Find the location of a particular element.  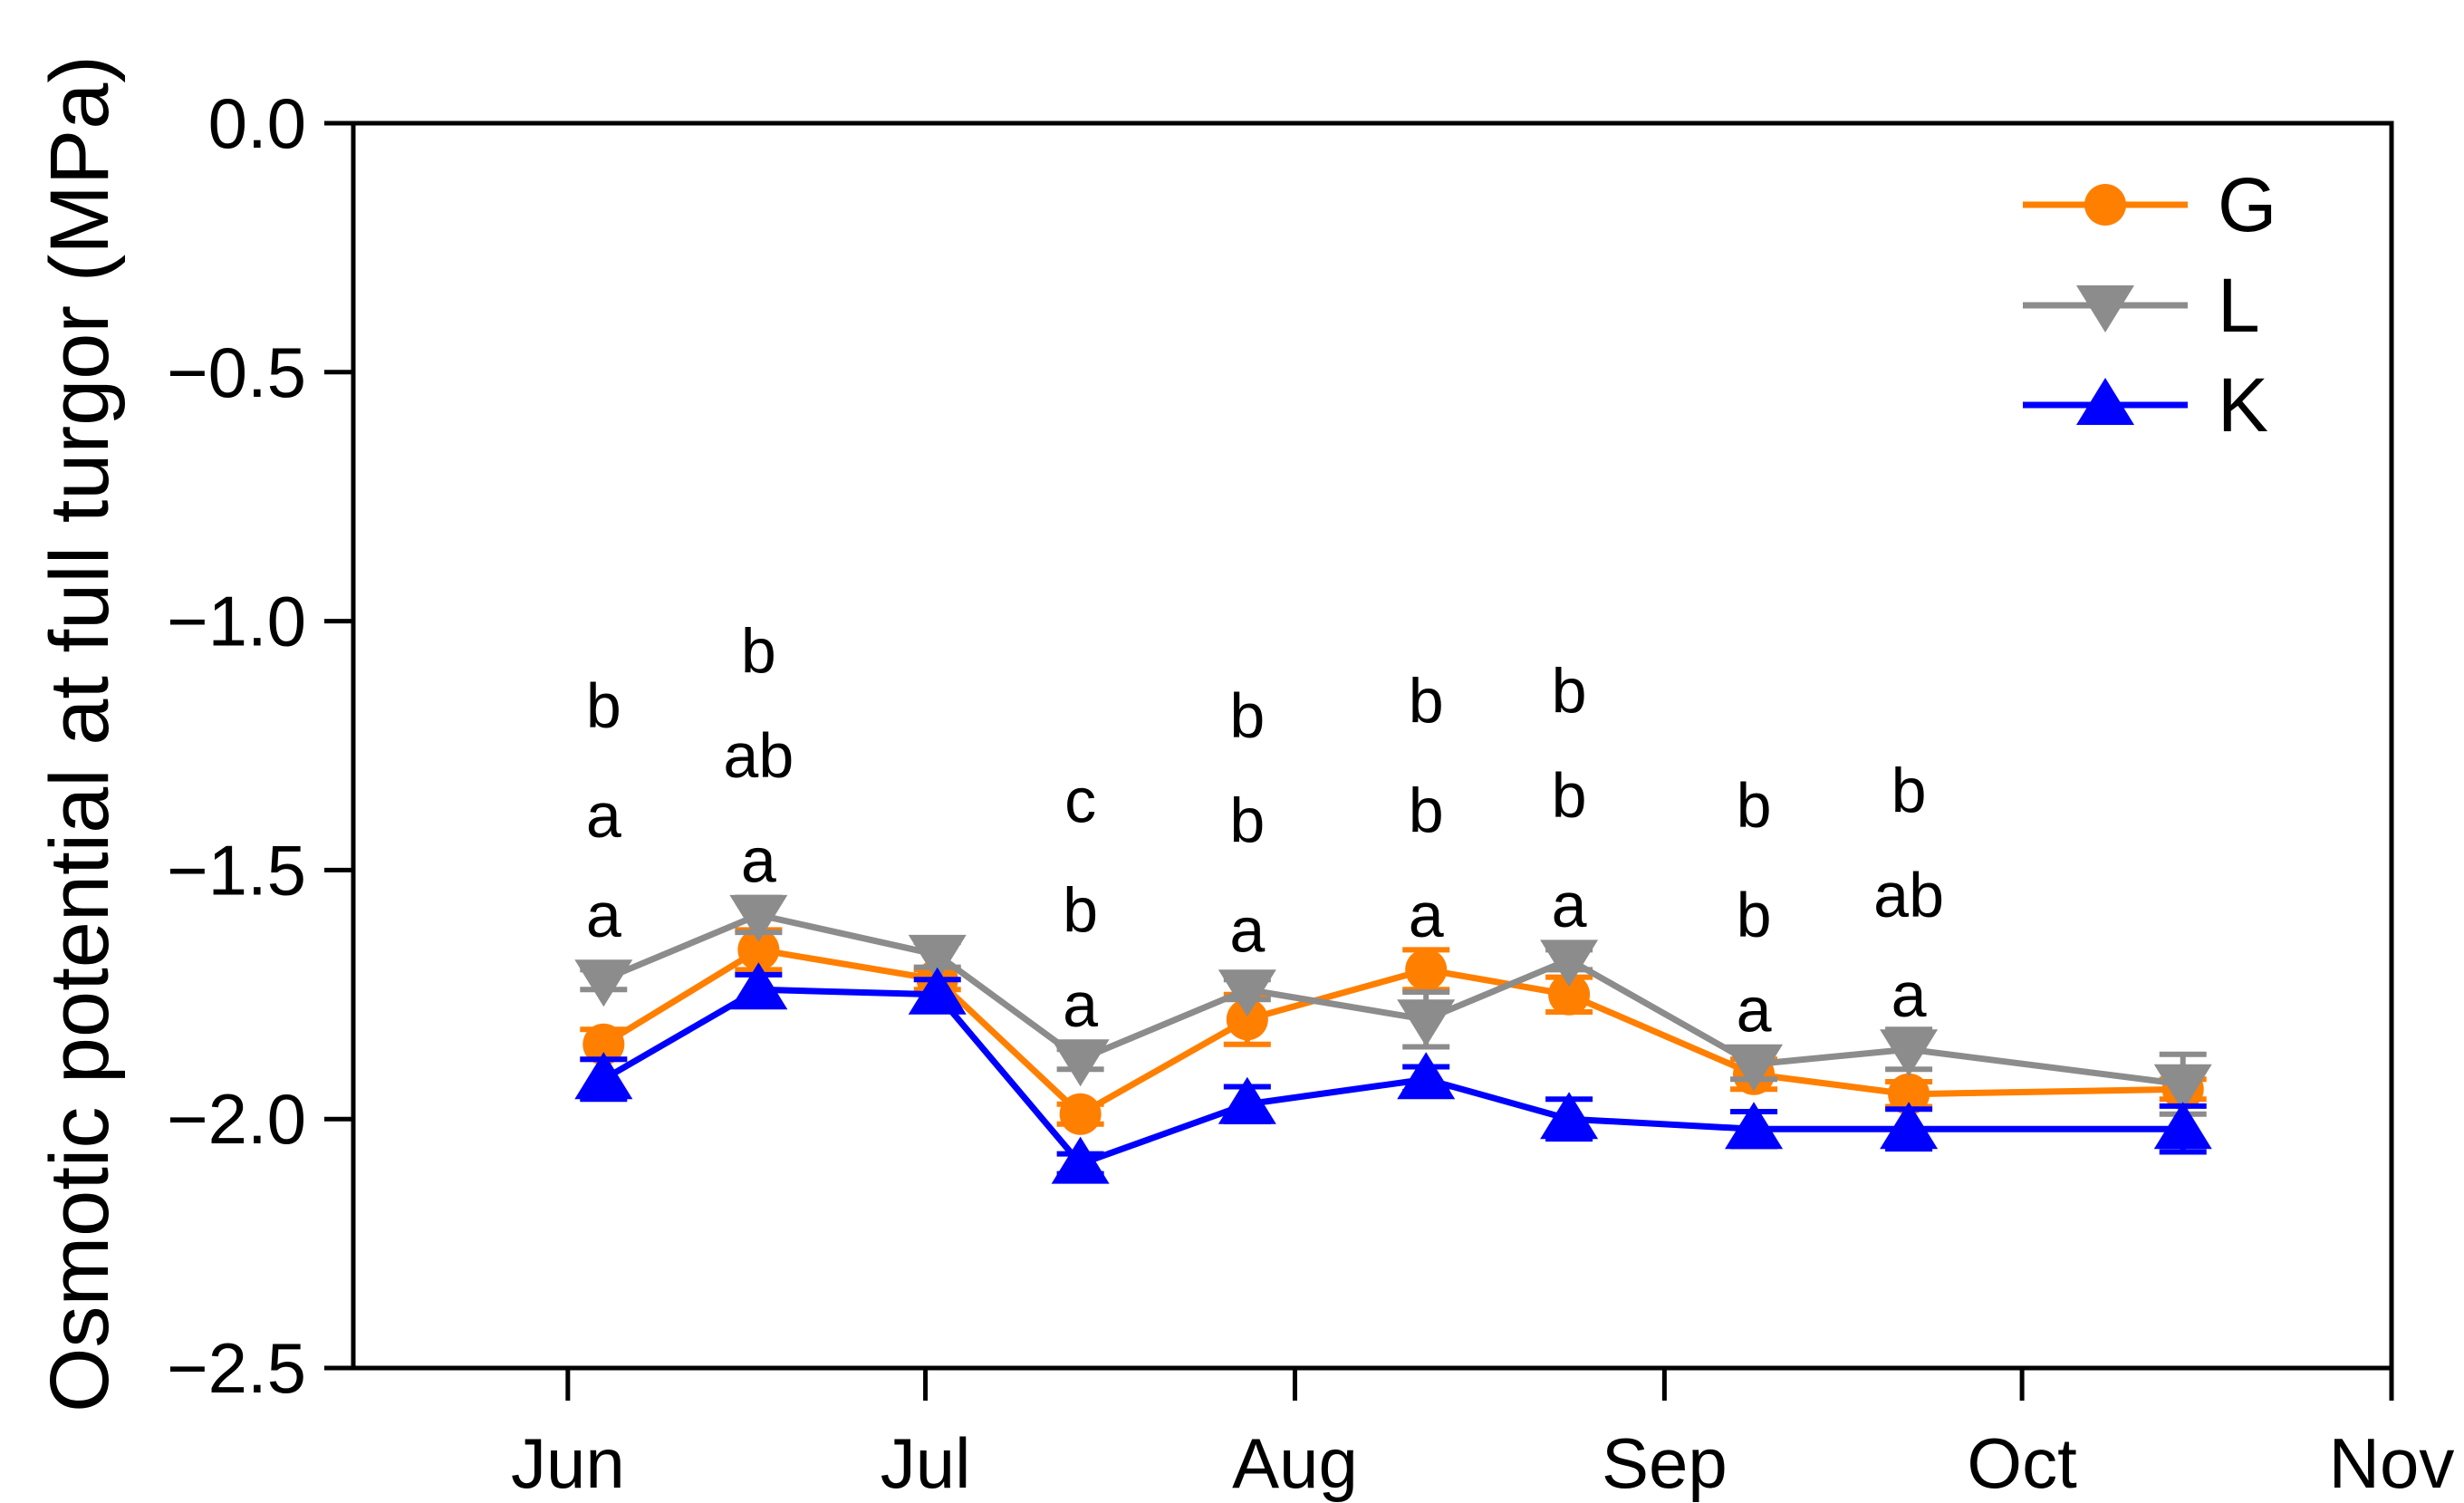

series-K is located at coordinates (1393, 1073).